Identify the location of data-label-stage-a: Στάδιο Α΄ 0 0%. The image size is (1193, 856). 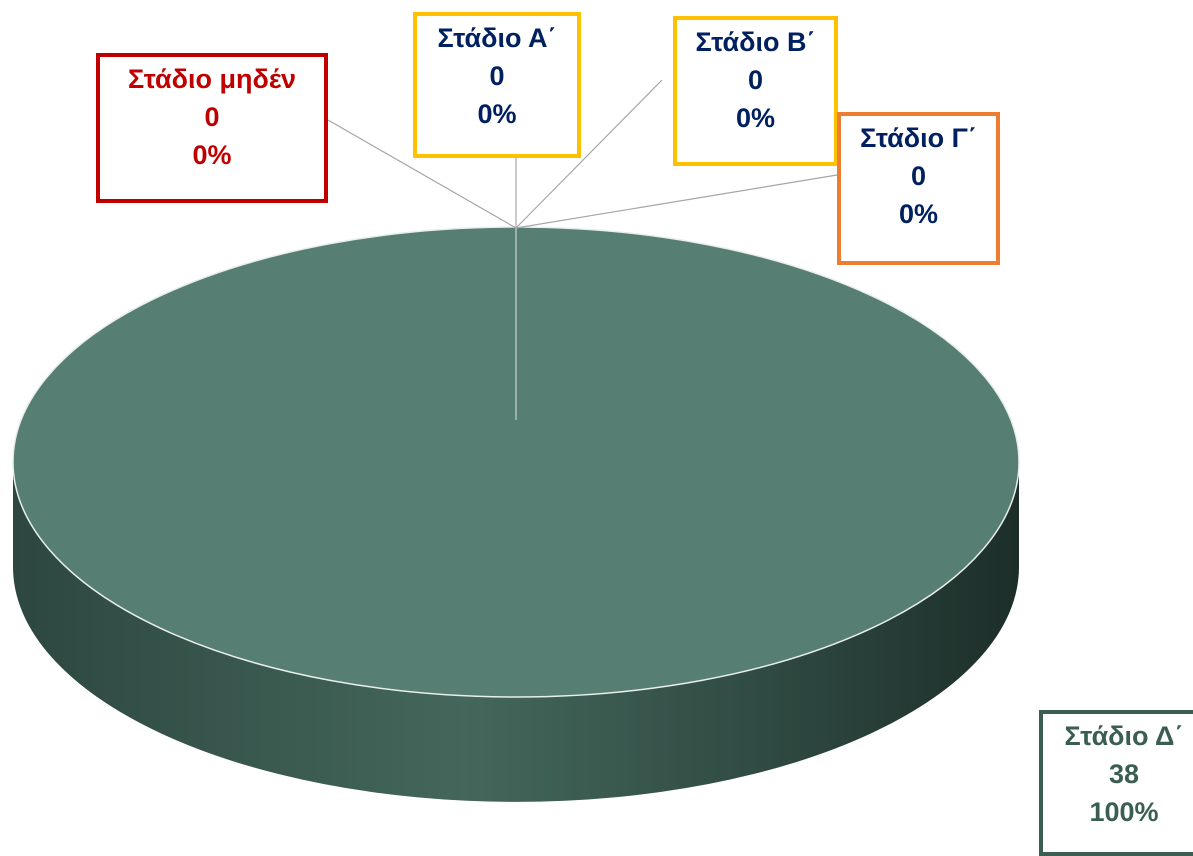
(497, 85).